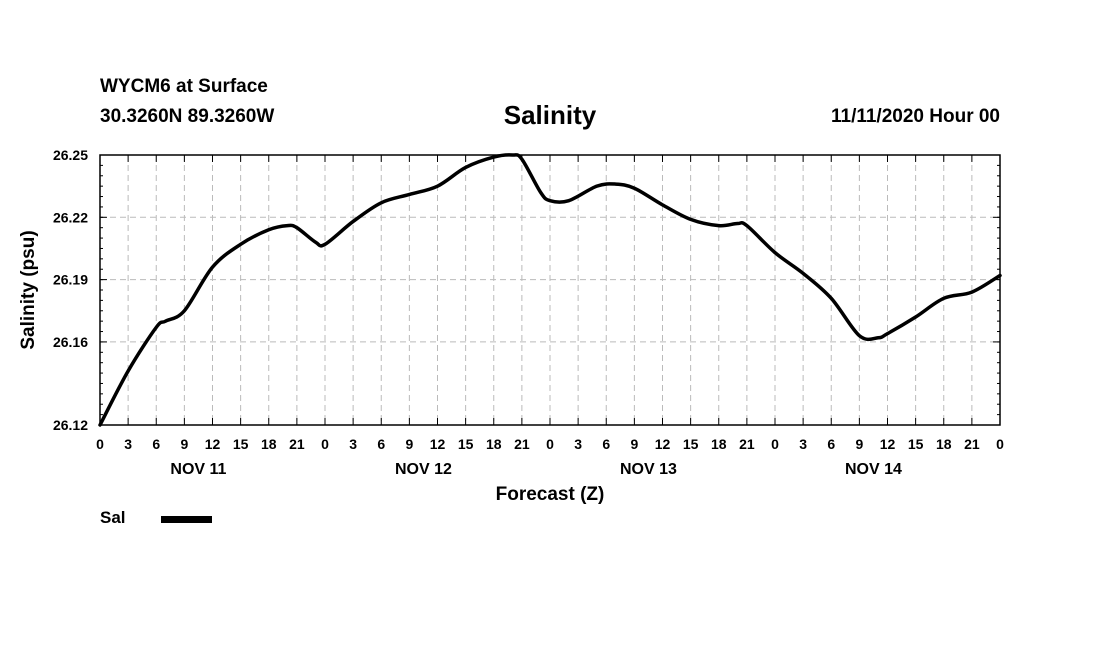  Describe the element at coordinates (184, 86) in the screenshot. I see `station-label: WYCM6 at Surface` at that location.